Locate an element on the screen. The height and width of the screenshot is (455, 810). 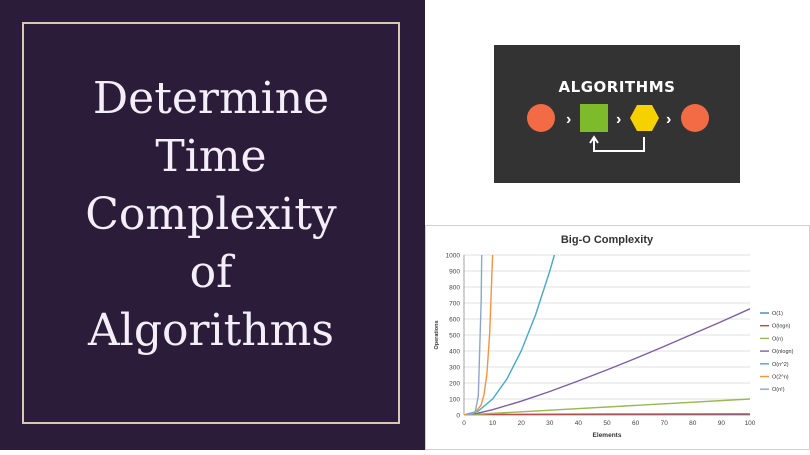
flow-diagram: › › › is located at coordinates (618, 128).